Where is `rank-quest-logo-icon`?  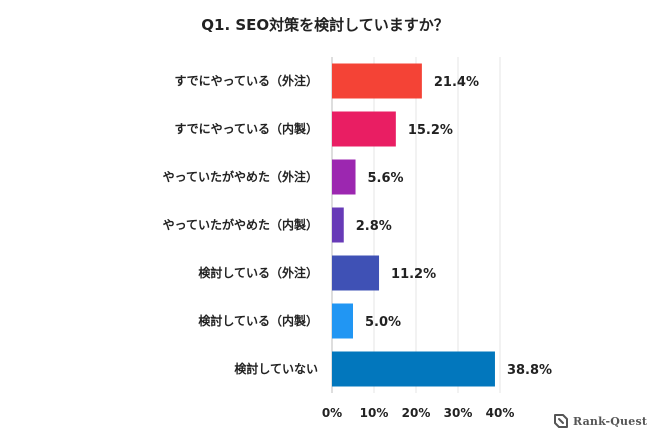 rank-quest-logo-icon is located at coordinates (561, 421).